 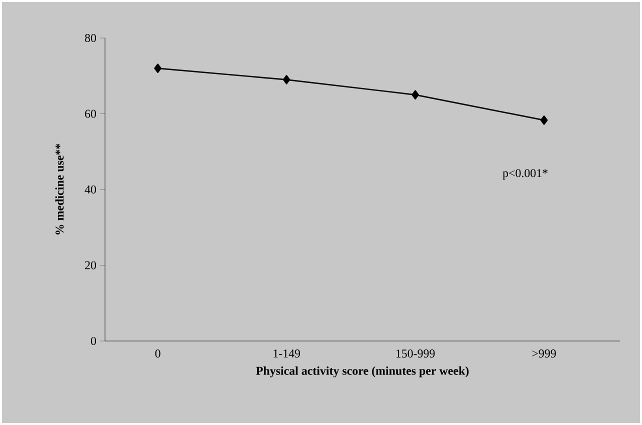 I want to click on x-tick-label: 150-999, so click(x=415, y=354).